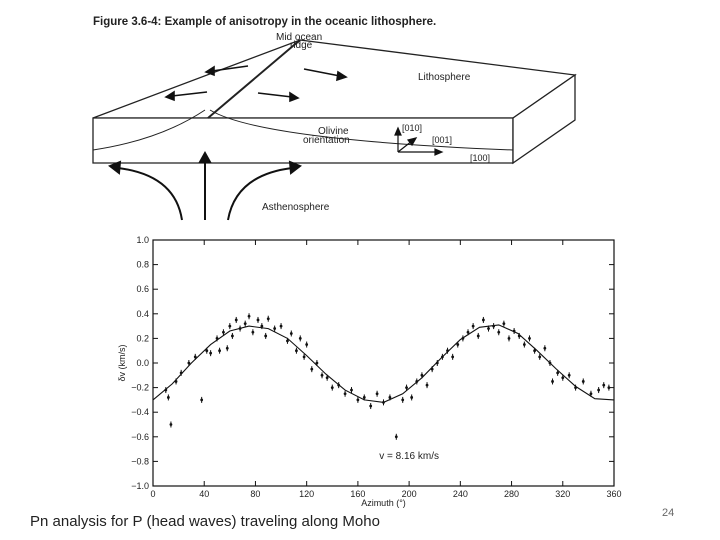 The width and height of the screenshot is (720, 540). I want to click on lithosphere-label: Lithosphere, so click(444, 77).